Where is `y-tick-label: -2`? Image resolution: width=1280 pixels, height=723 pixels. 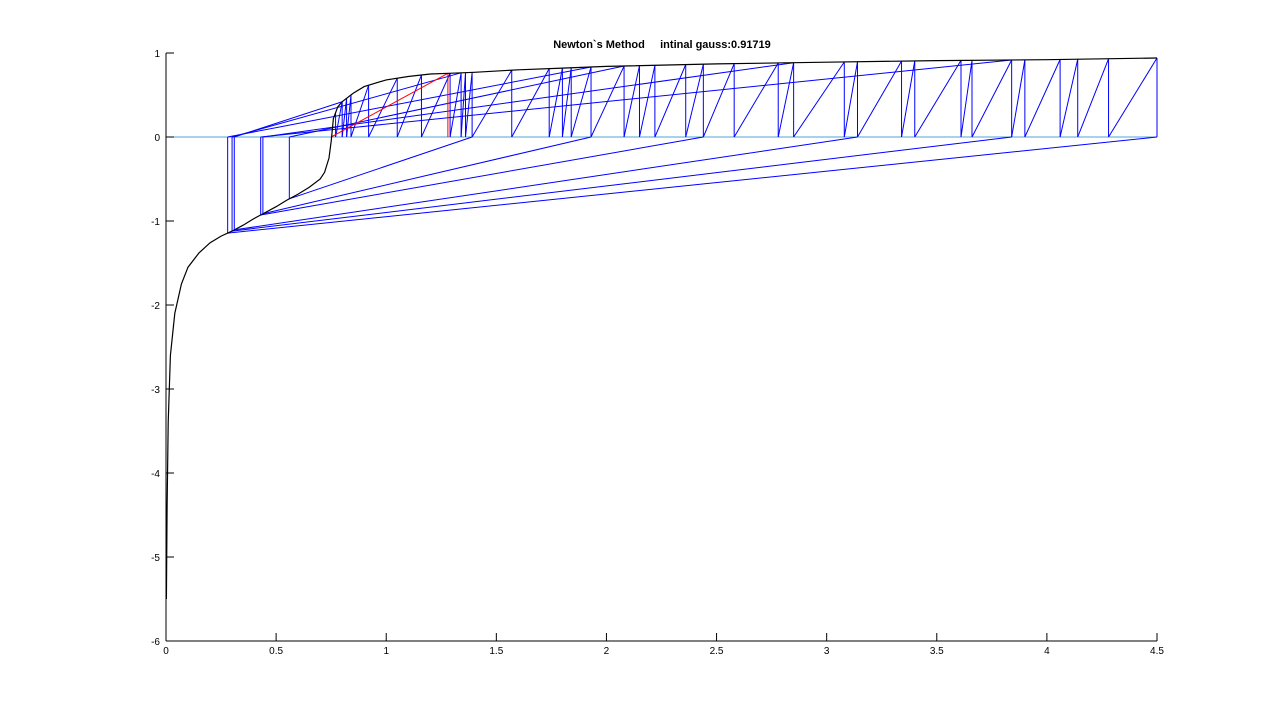
y-tick-label: -2 is located at coordinates (155, 306).